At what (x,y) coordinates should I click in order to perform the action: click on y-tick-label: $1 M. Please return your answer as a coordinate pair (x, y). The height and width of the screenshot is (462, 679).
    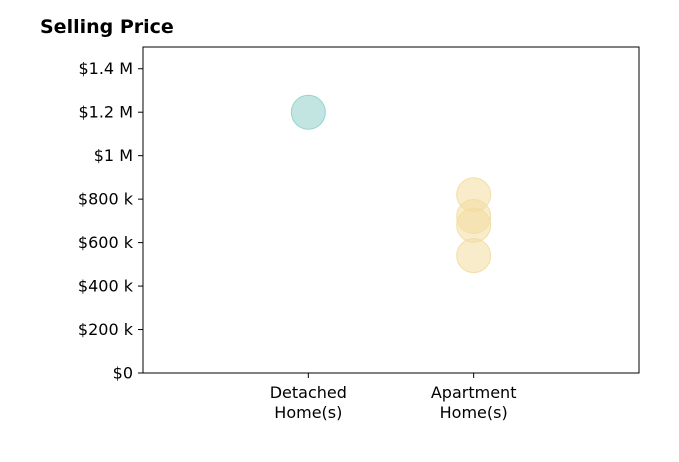
    Looking at the image, I should click on (113, 155).